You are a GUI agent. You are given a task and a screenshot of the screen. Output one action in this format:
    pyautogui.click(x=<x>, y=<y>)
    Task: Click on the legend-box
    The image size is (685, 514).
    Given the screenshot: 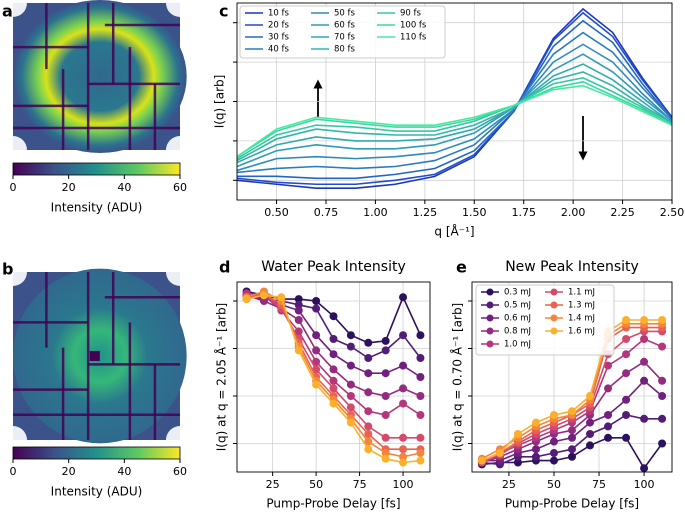 What is the action you would take?
    pyautogui.click(x=545, y=320)
    